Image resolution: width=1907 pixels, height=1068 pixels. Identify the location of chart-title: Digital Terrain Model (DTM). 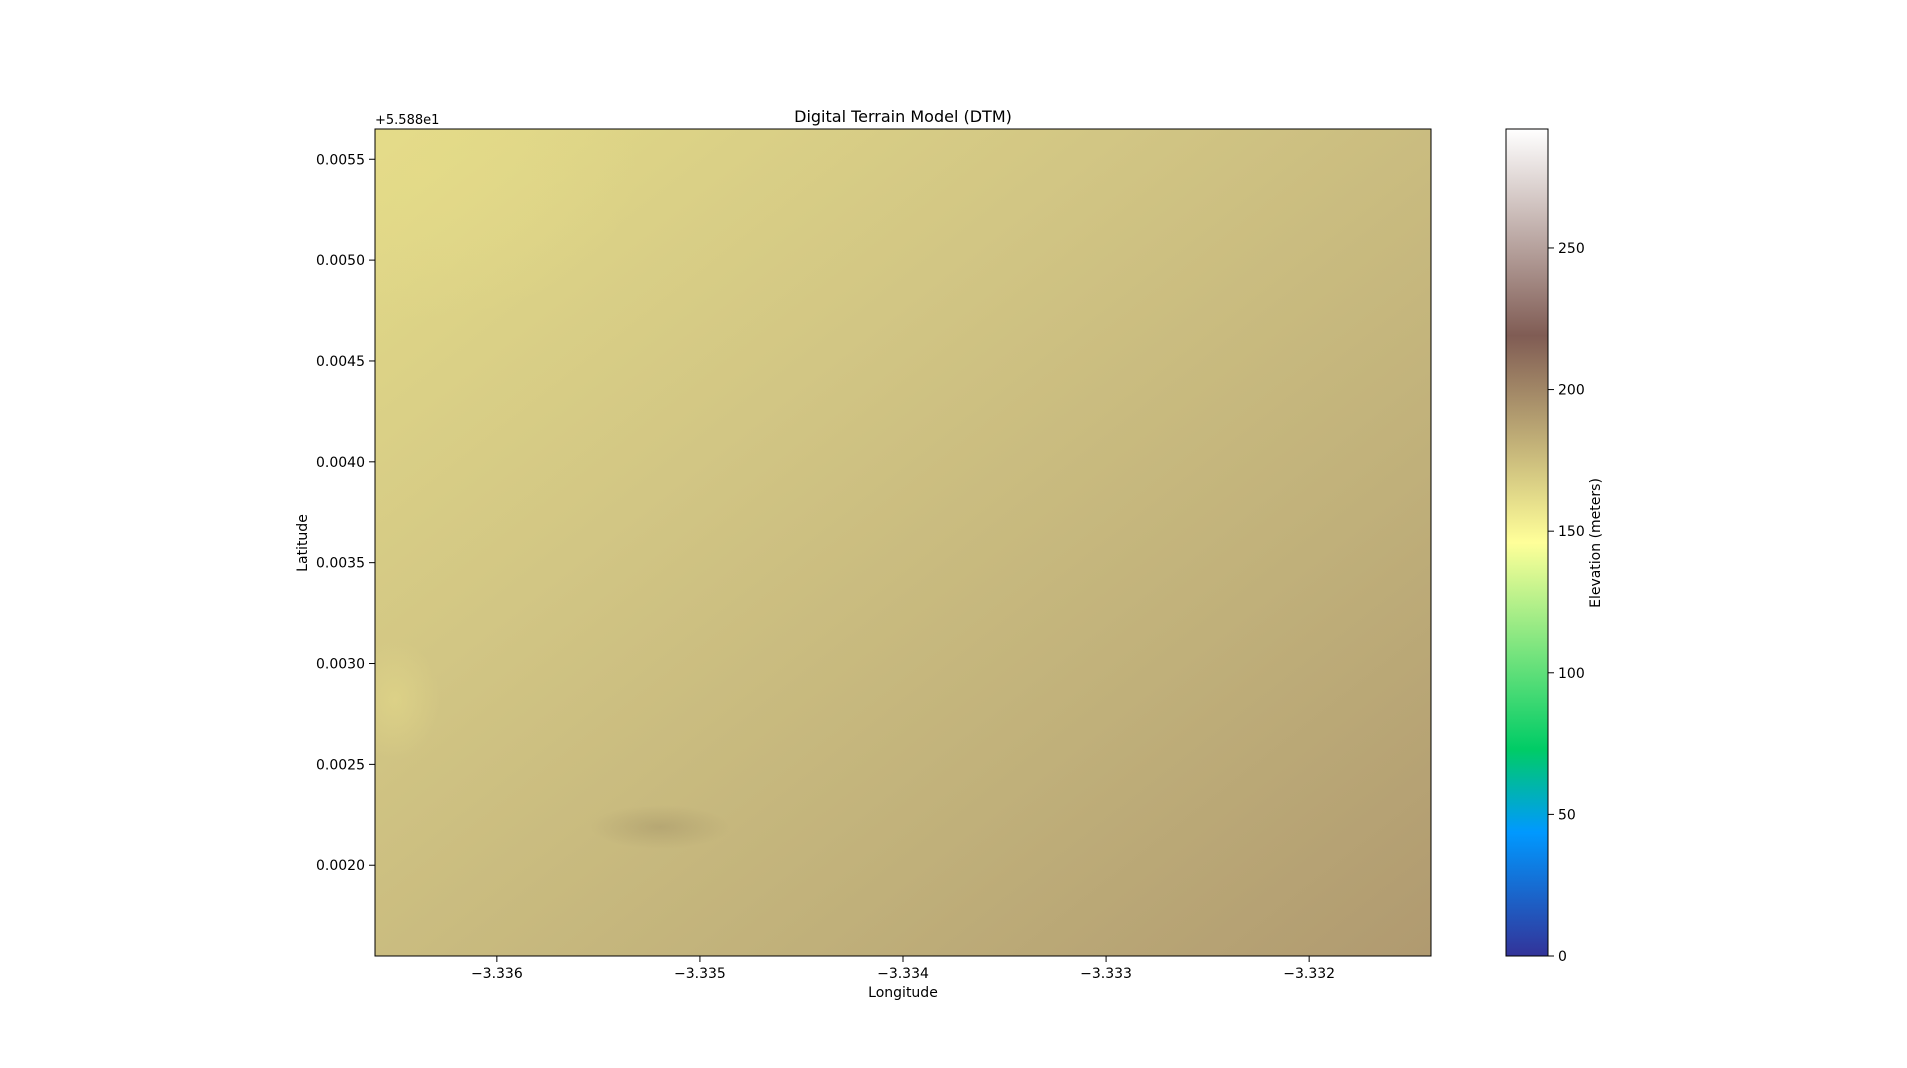
(903, 116).